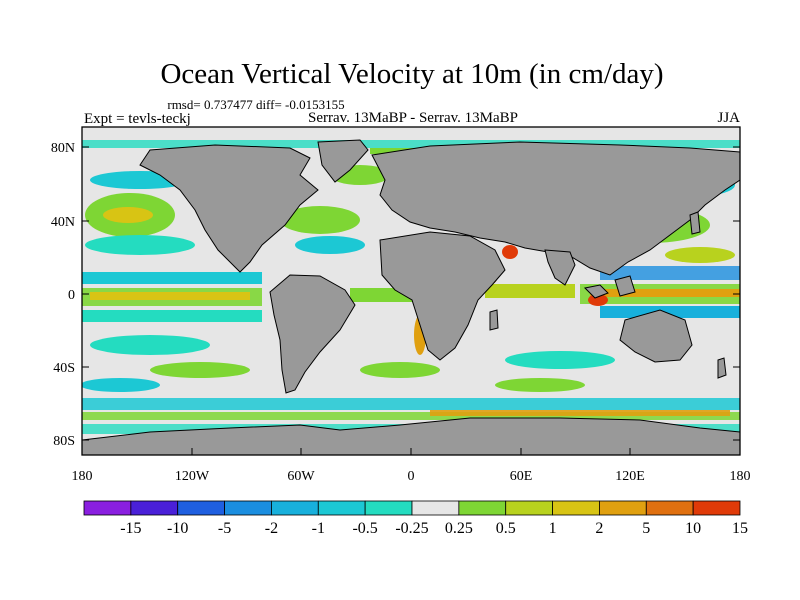  I want to click on colorbar-label-12: 10, so click(693, 528).